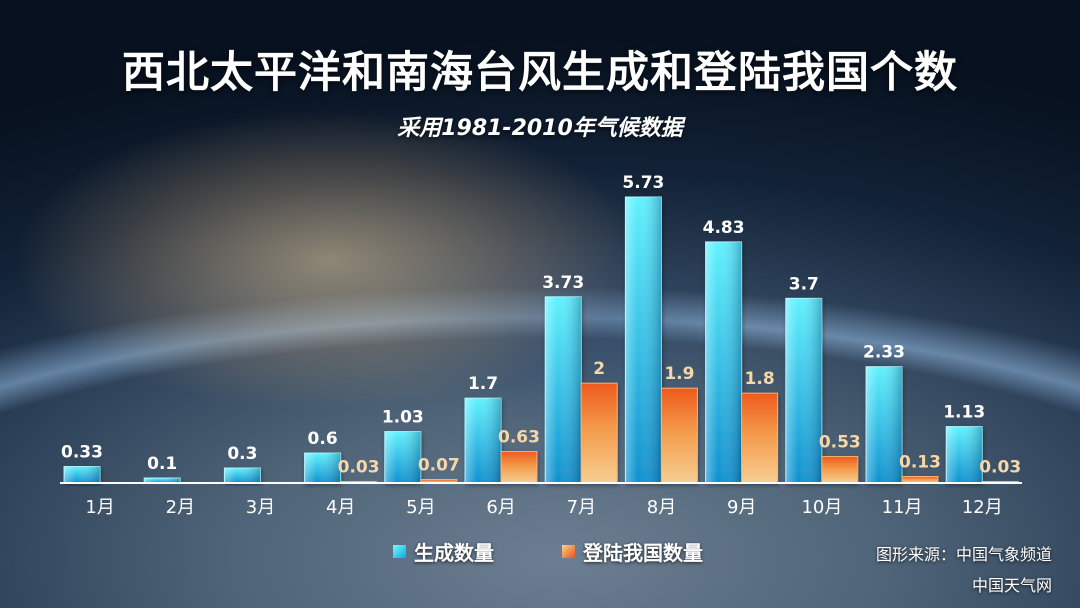  I want to click on data-label-generated: 1.7, so click(483, 384).